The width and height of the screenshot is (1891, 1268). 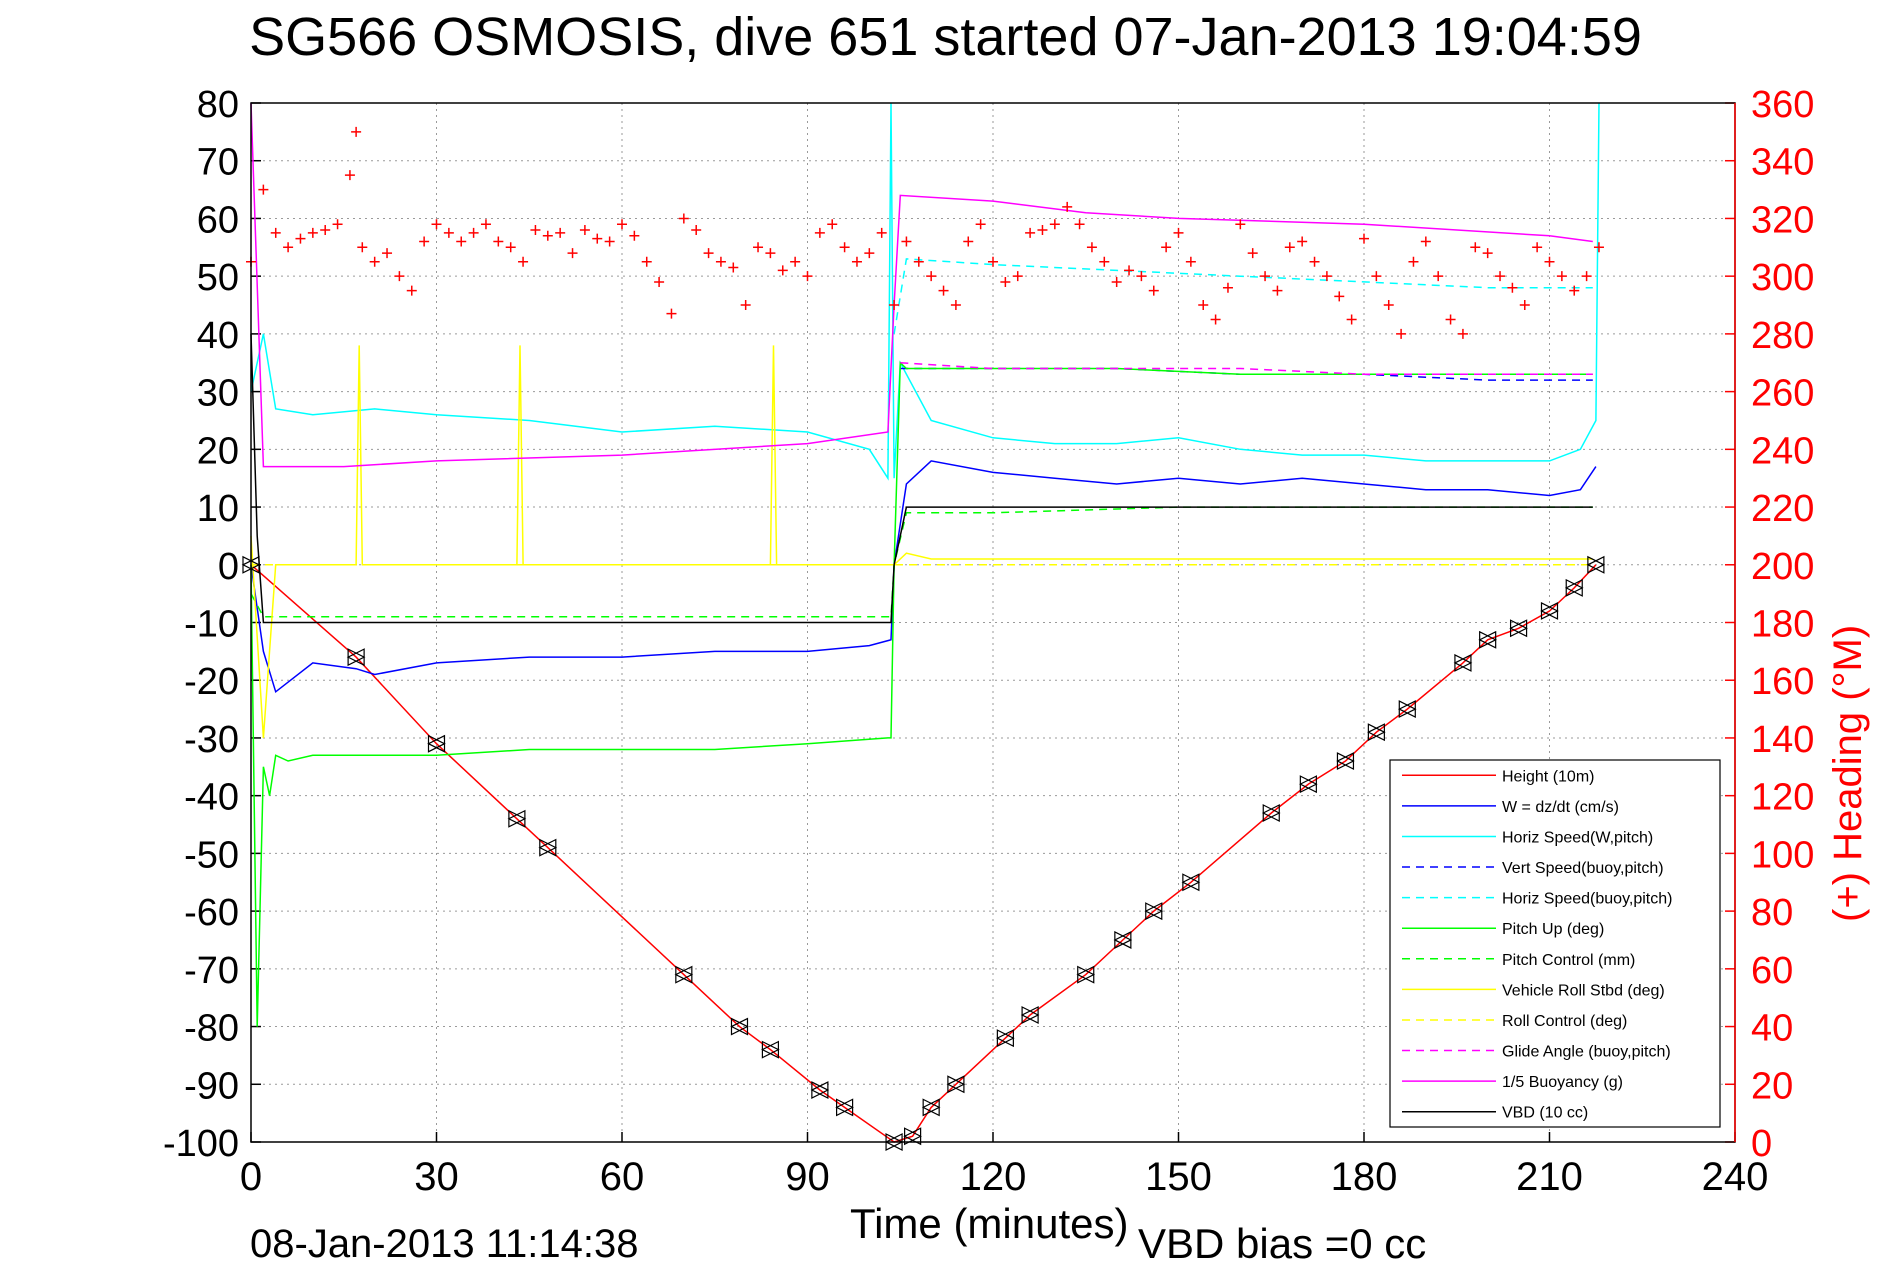 I want to click on right-tick-label: 340, so click(x=1782, y=163).